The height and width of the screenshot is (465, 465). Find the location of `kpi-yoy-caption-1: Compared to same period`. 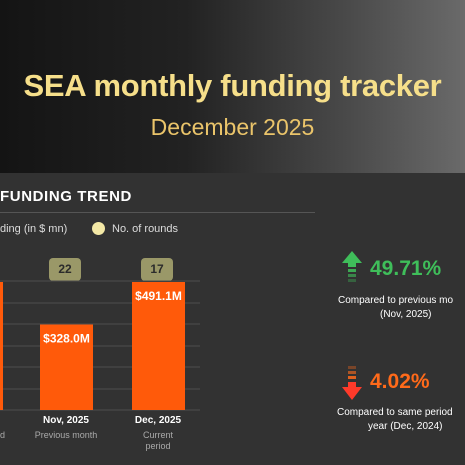

kpi-yoy-caption-1: Compared to same period is located at coordinates (395, 412).